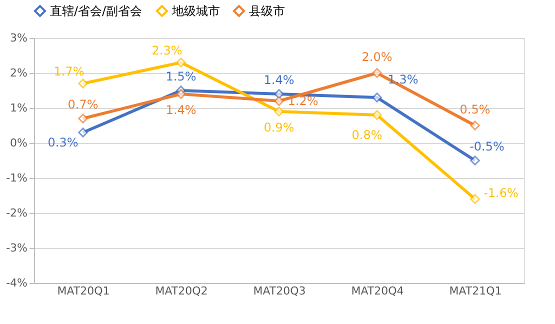 This screenshot has height=324, width=555. What do you see at coordinates (83, 105) in the screenshot?
I see `data-label: 0.7%` at bounding box center [83, 105].